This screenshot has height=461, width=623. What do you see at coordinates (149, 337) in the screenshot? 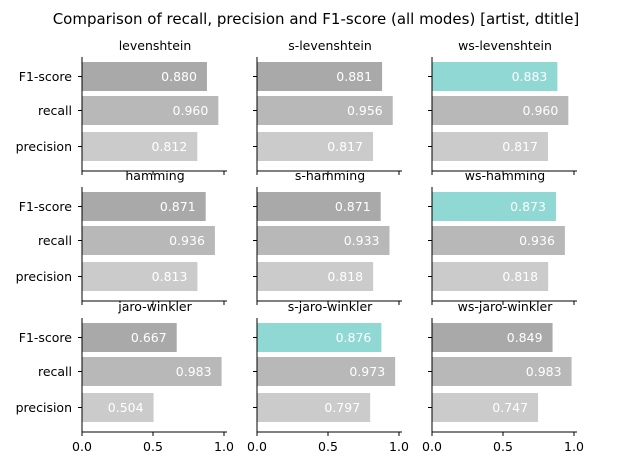
I see `bar-value-label: 0.667` at bounding box center [149, 337].